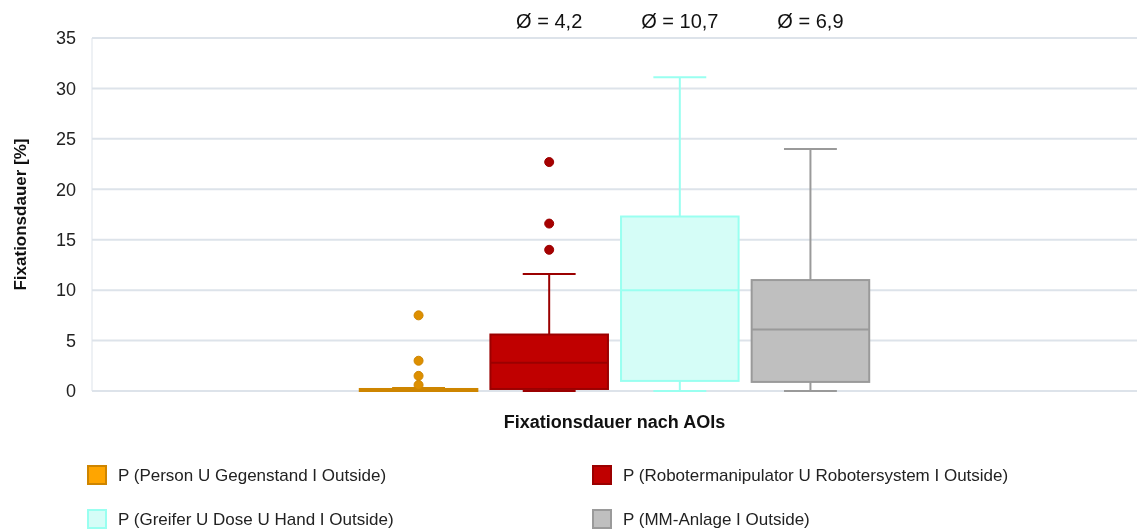 This screenshot has width=1137, height=531. Describe the element at coordinates (65, 88) in the screenshot. I see `y-tick-label: 30` at that location.